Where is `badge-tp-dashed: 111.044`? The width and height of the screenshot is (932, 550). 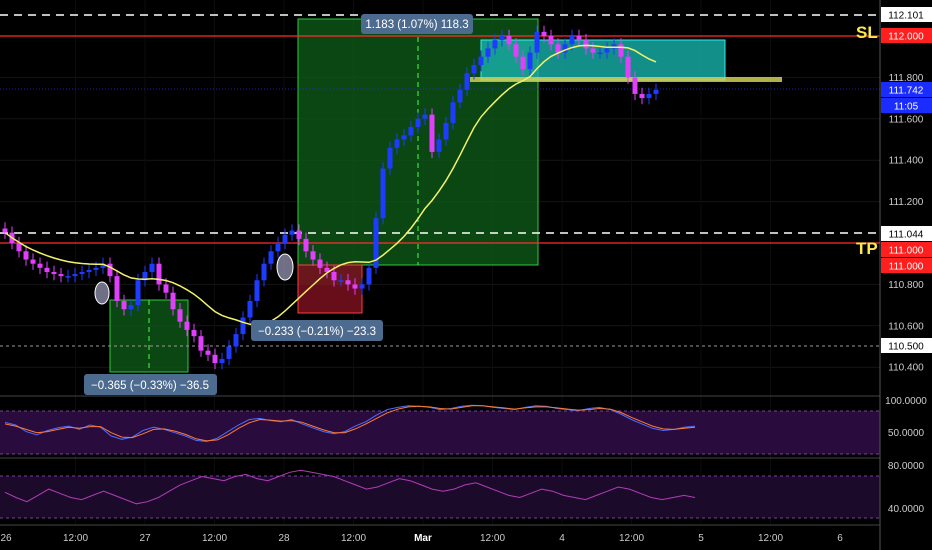
badge-tp-dashed: 111.044 is located at coordinates (906, 235).